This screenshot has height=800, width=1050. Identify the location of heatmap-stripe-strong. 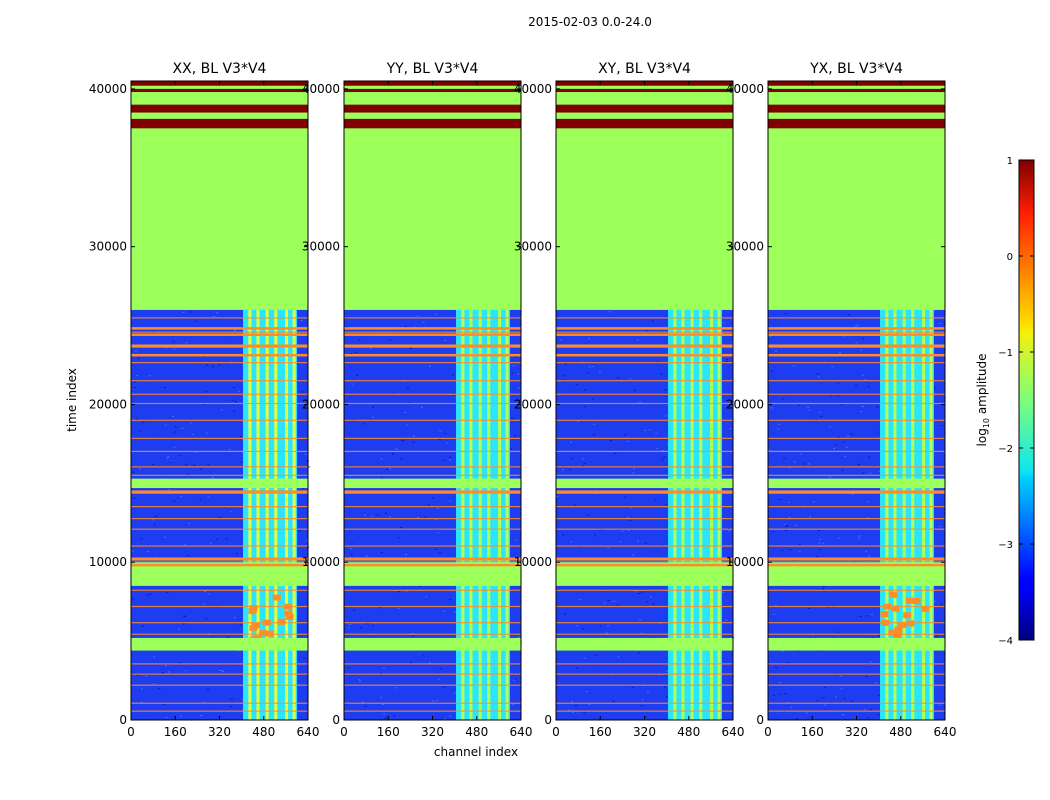
(856, 565).